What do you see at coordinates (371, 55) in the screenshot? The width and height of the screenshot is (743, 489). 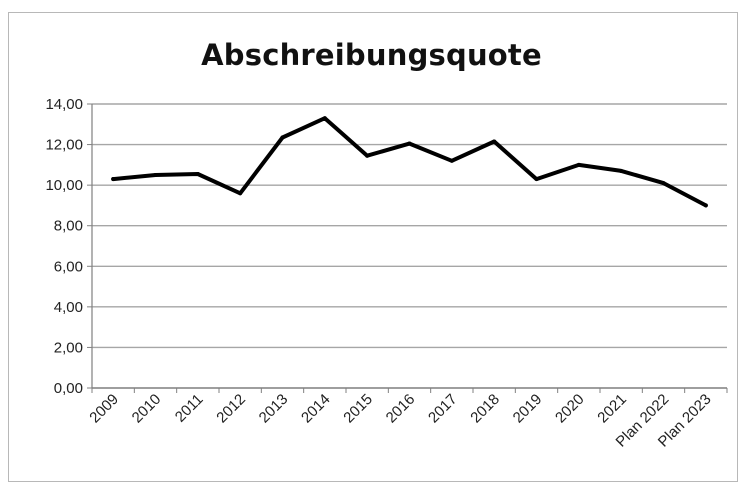 I see `chart-title: Abschreibungsquote` at bounding box center [371, 55].